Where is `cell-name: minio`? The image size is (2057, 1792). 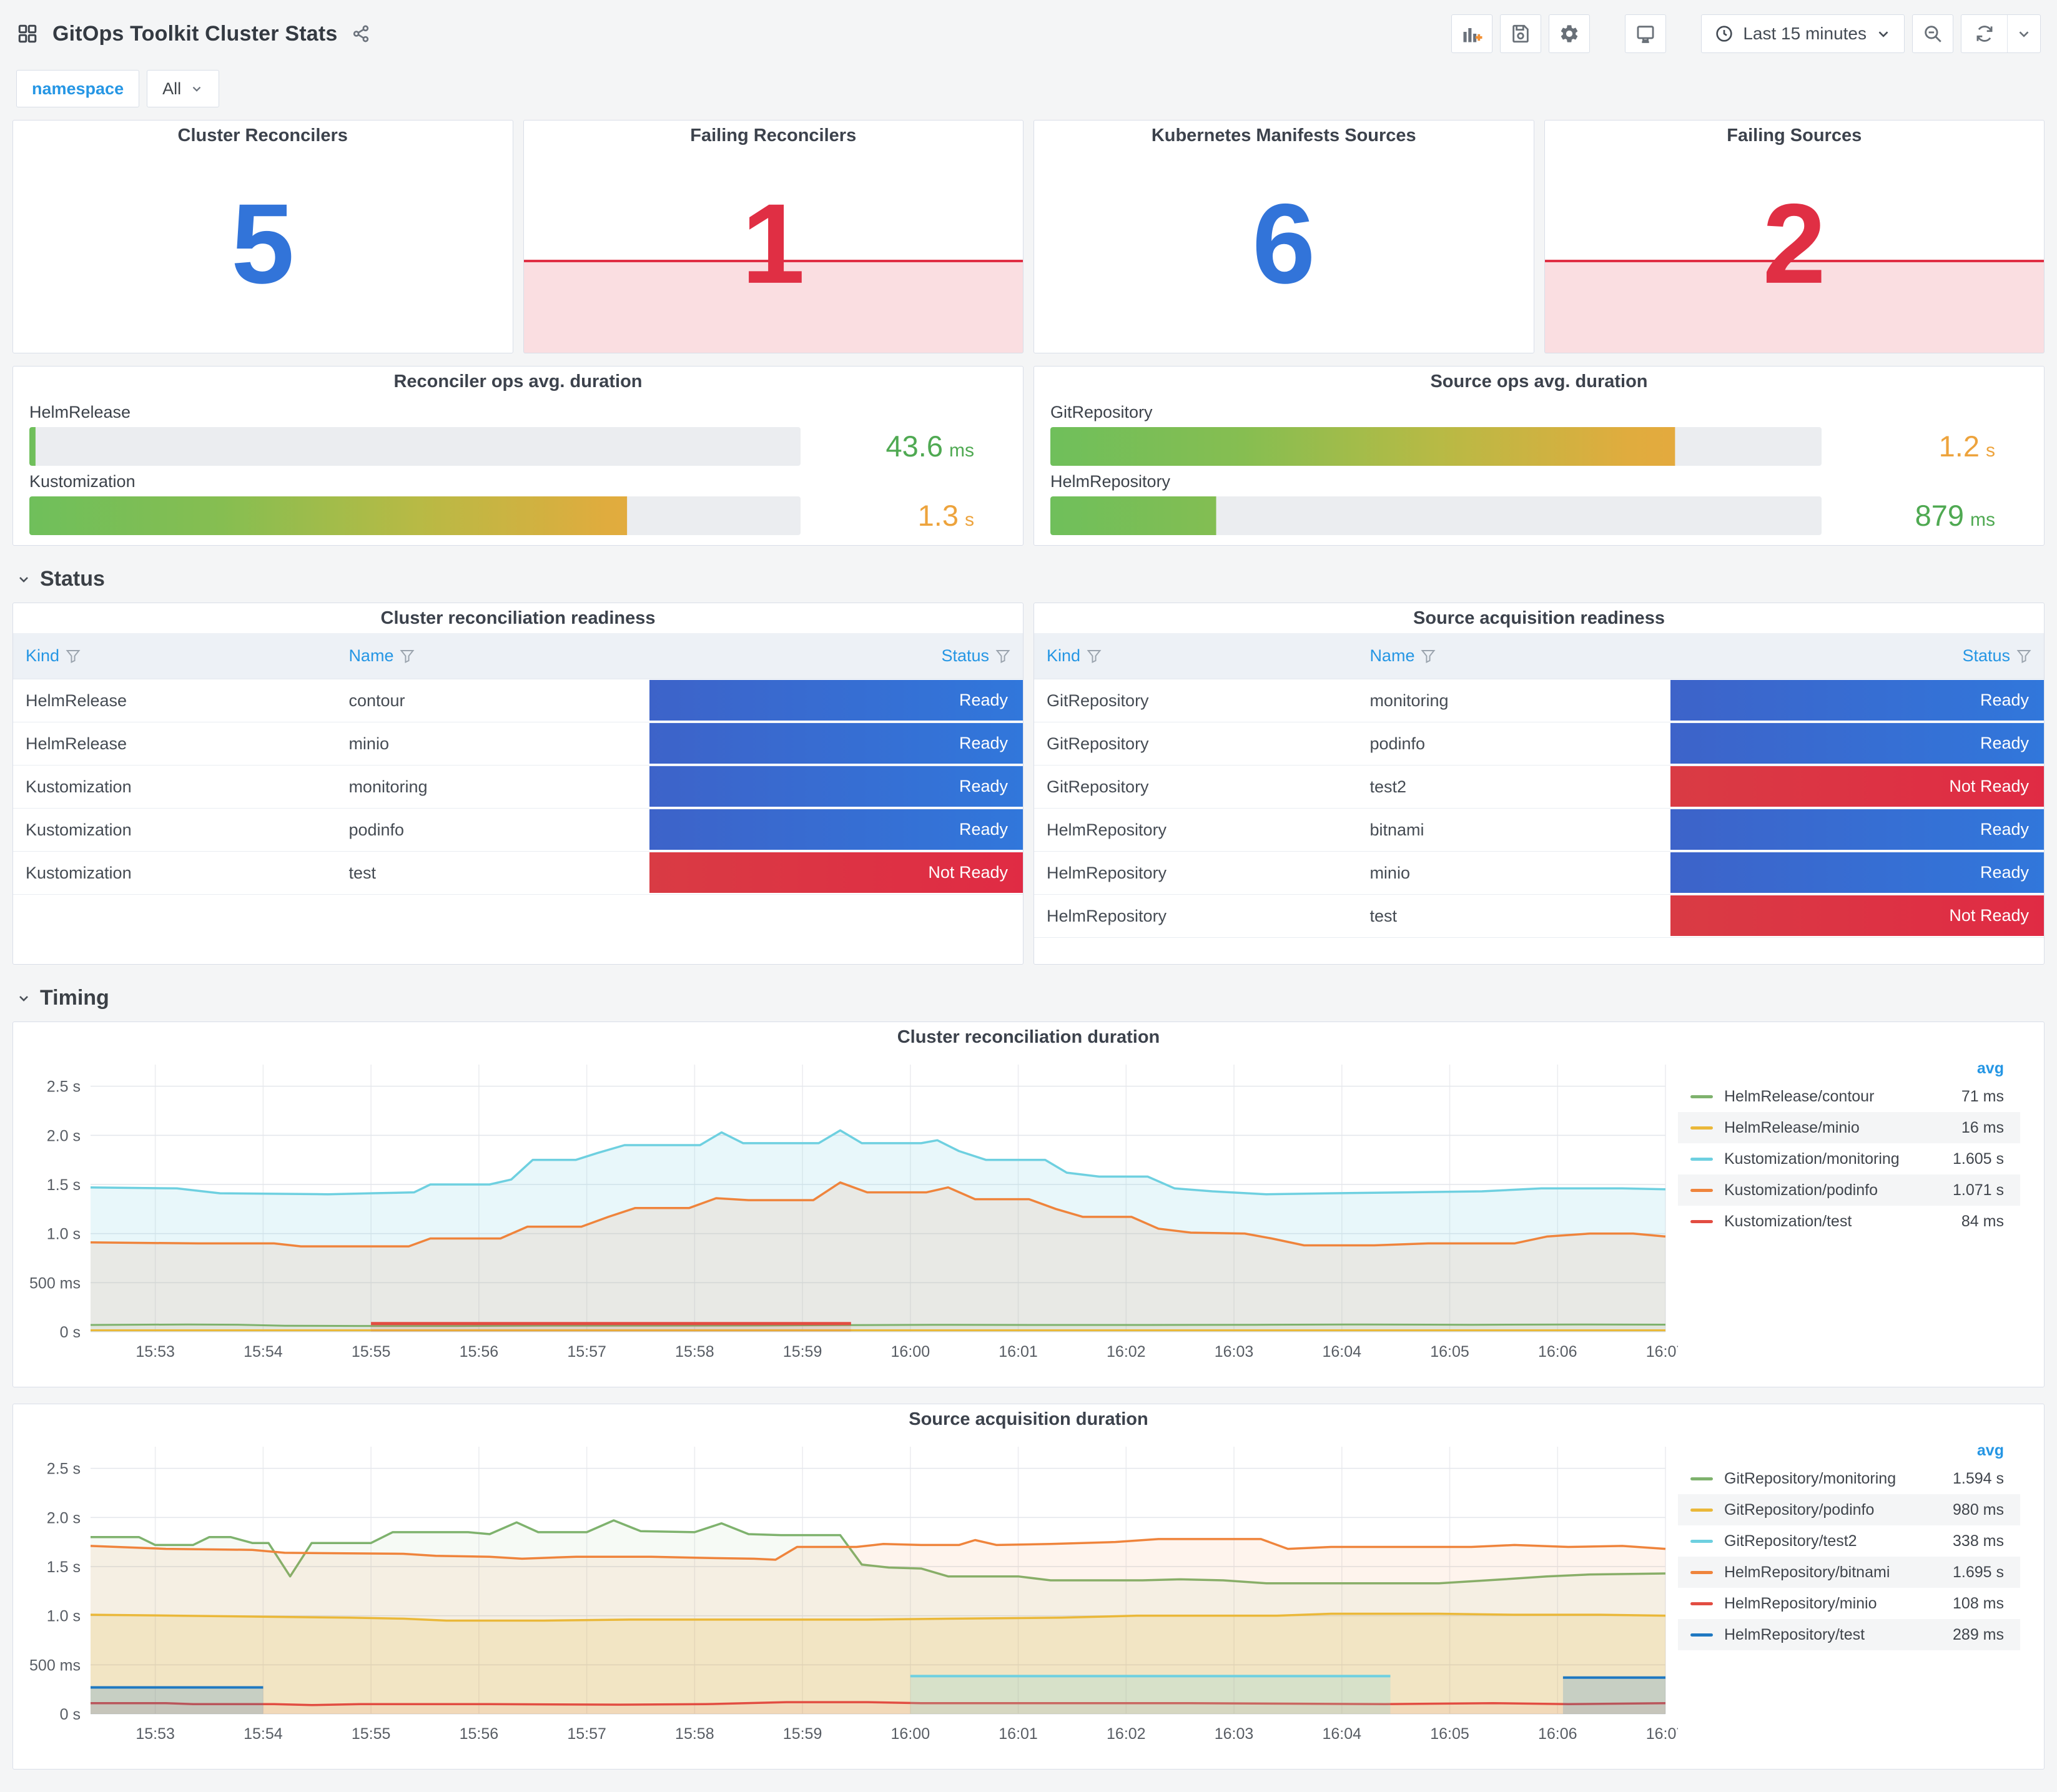 cell-name: minio is located at coordinates (493, 744).